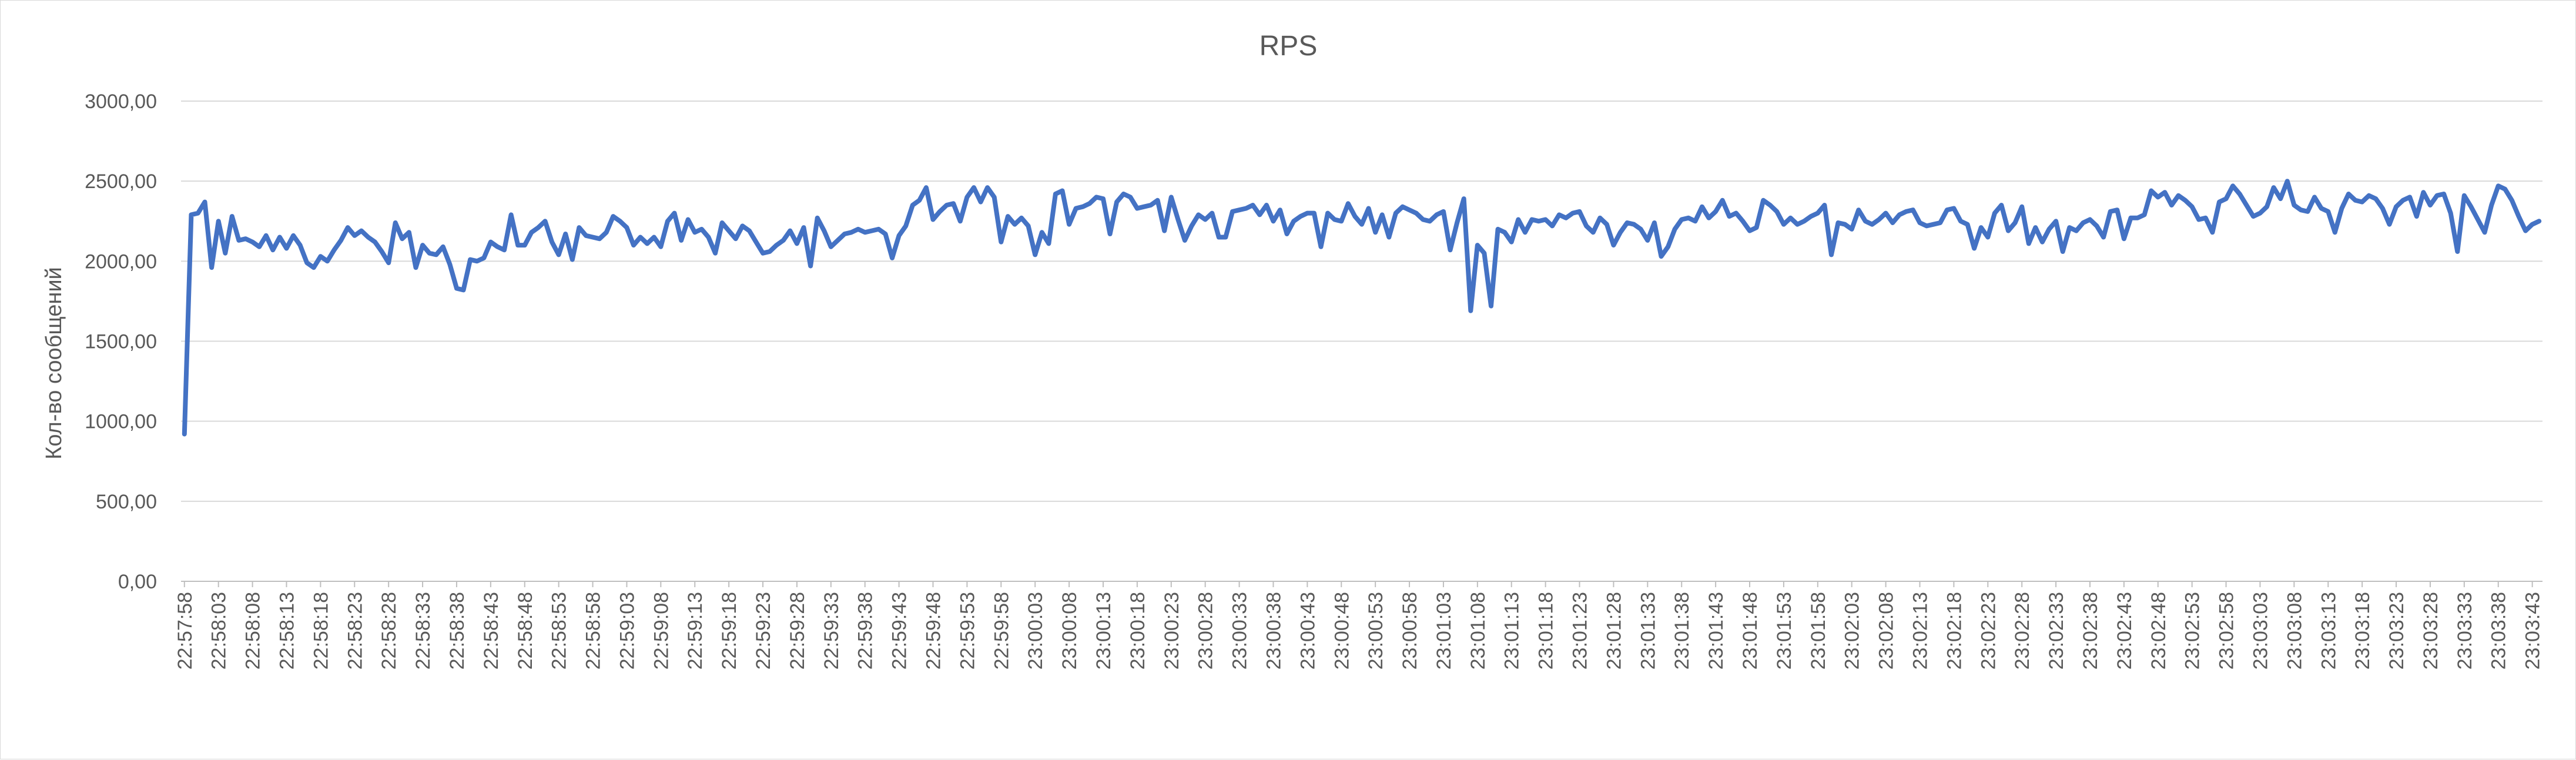 The image size is (2576, 760). Describe the element at coordinates (1580, 630) in the screenshot. I see `x-tick-label: 23:01:23` at that location.